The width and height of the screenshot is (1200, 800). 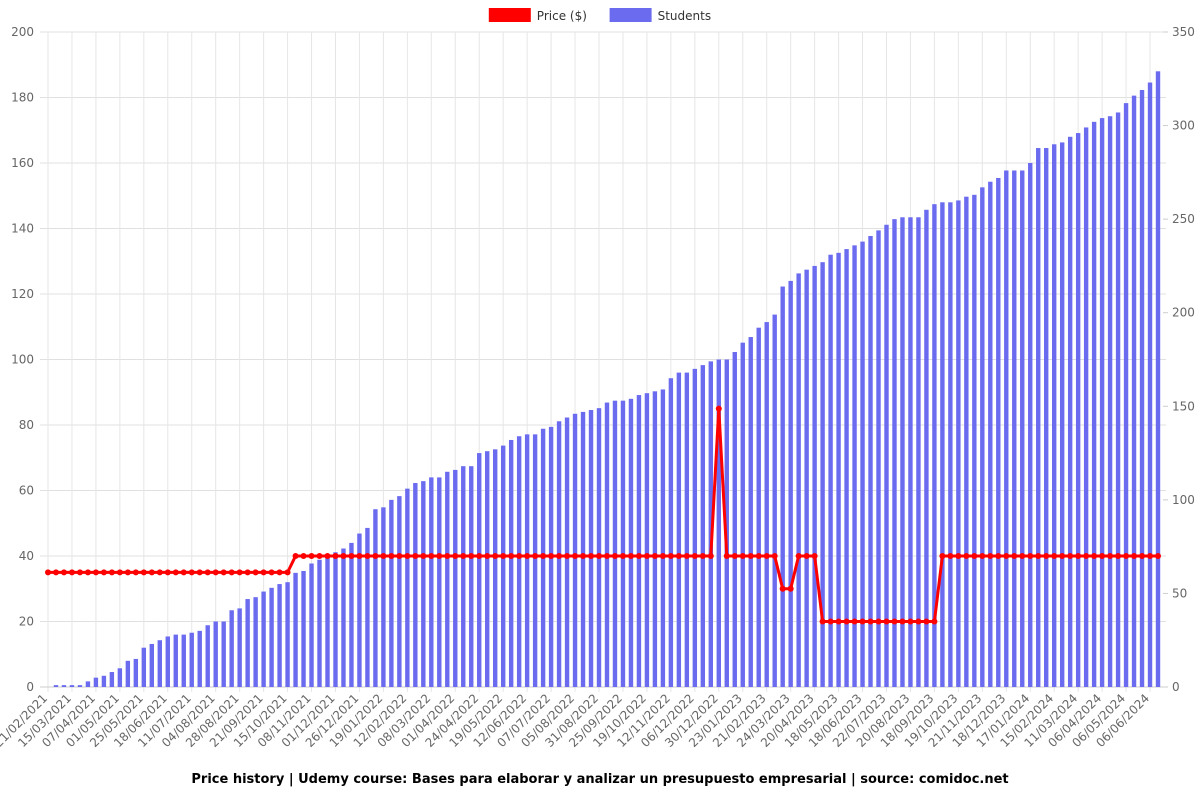 I want to click on y-tick-label: 160, so click(x=22, y=163).